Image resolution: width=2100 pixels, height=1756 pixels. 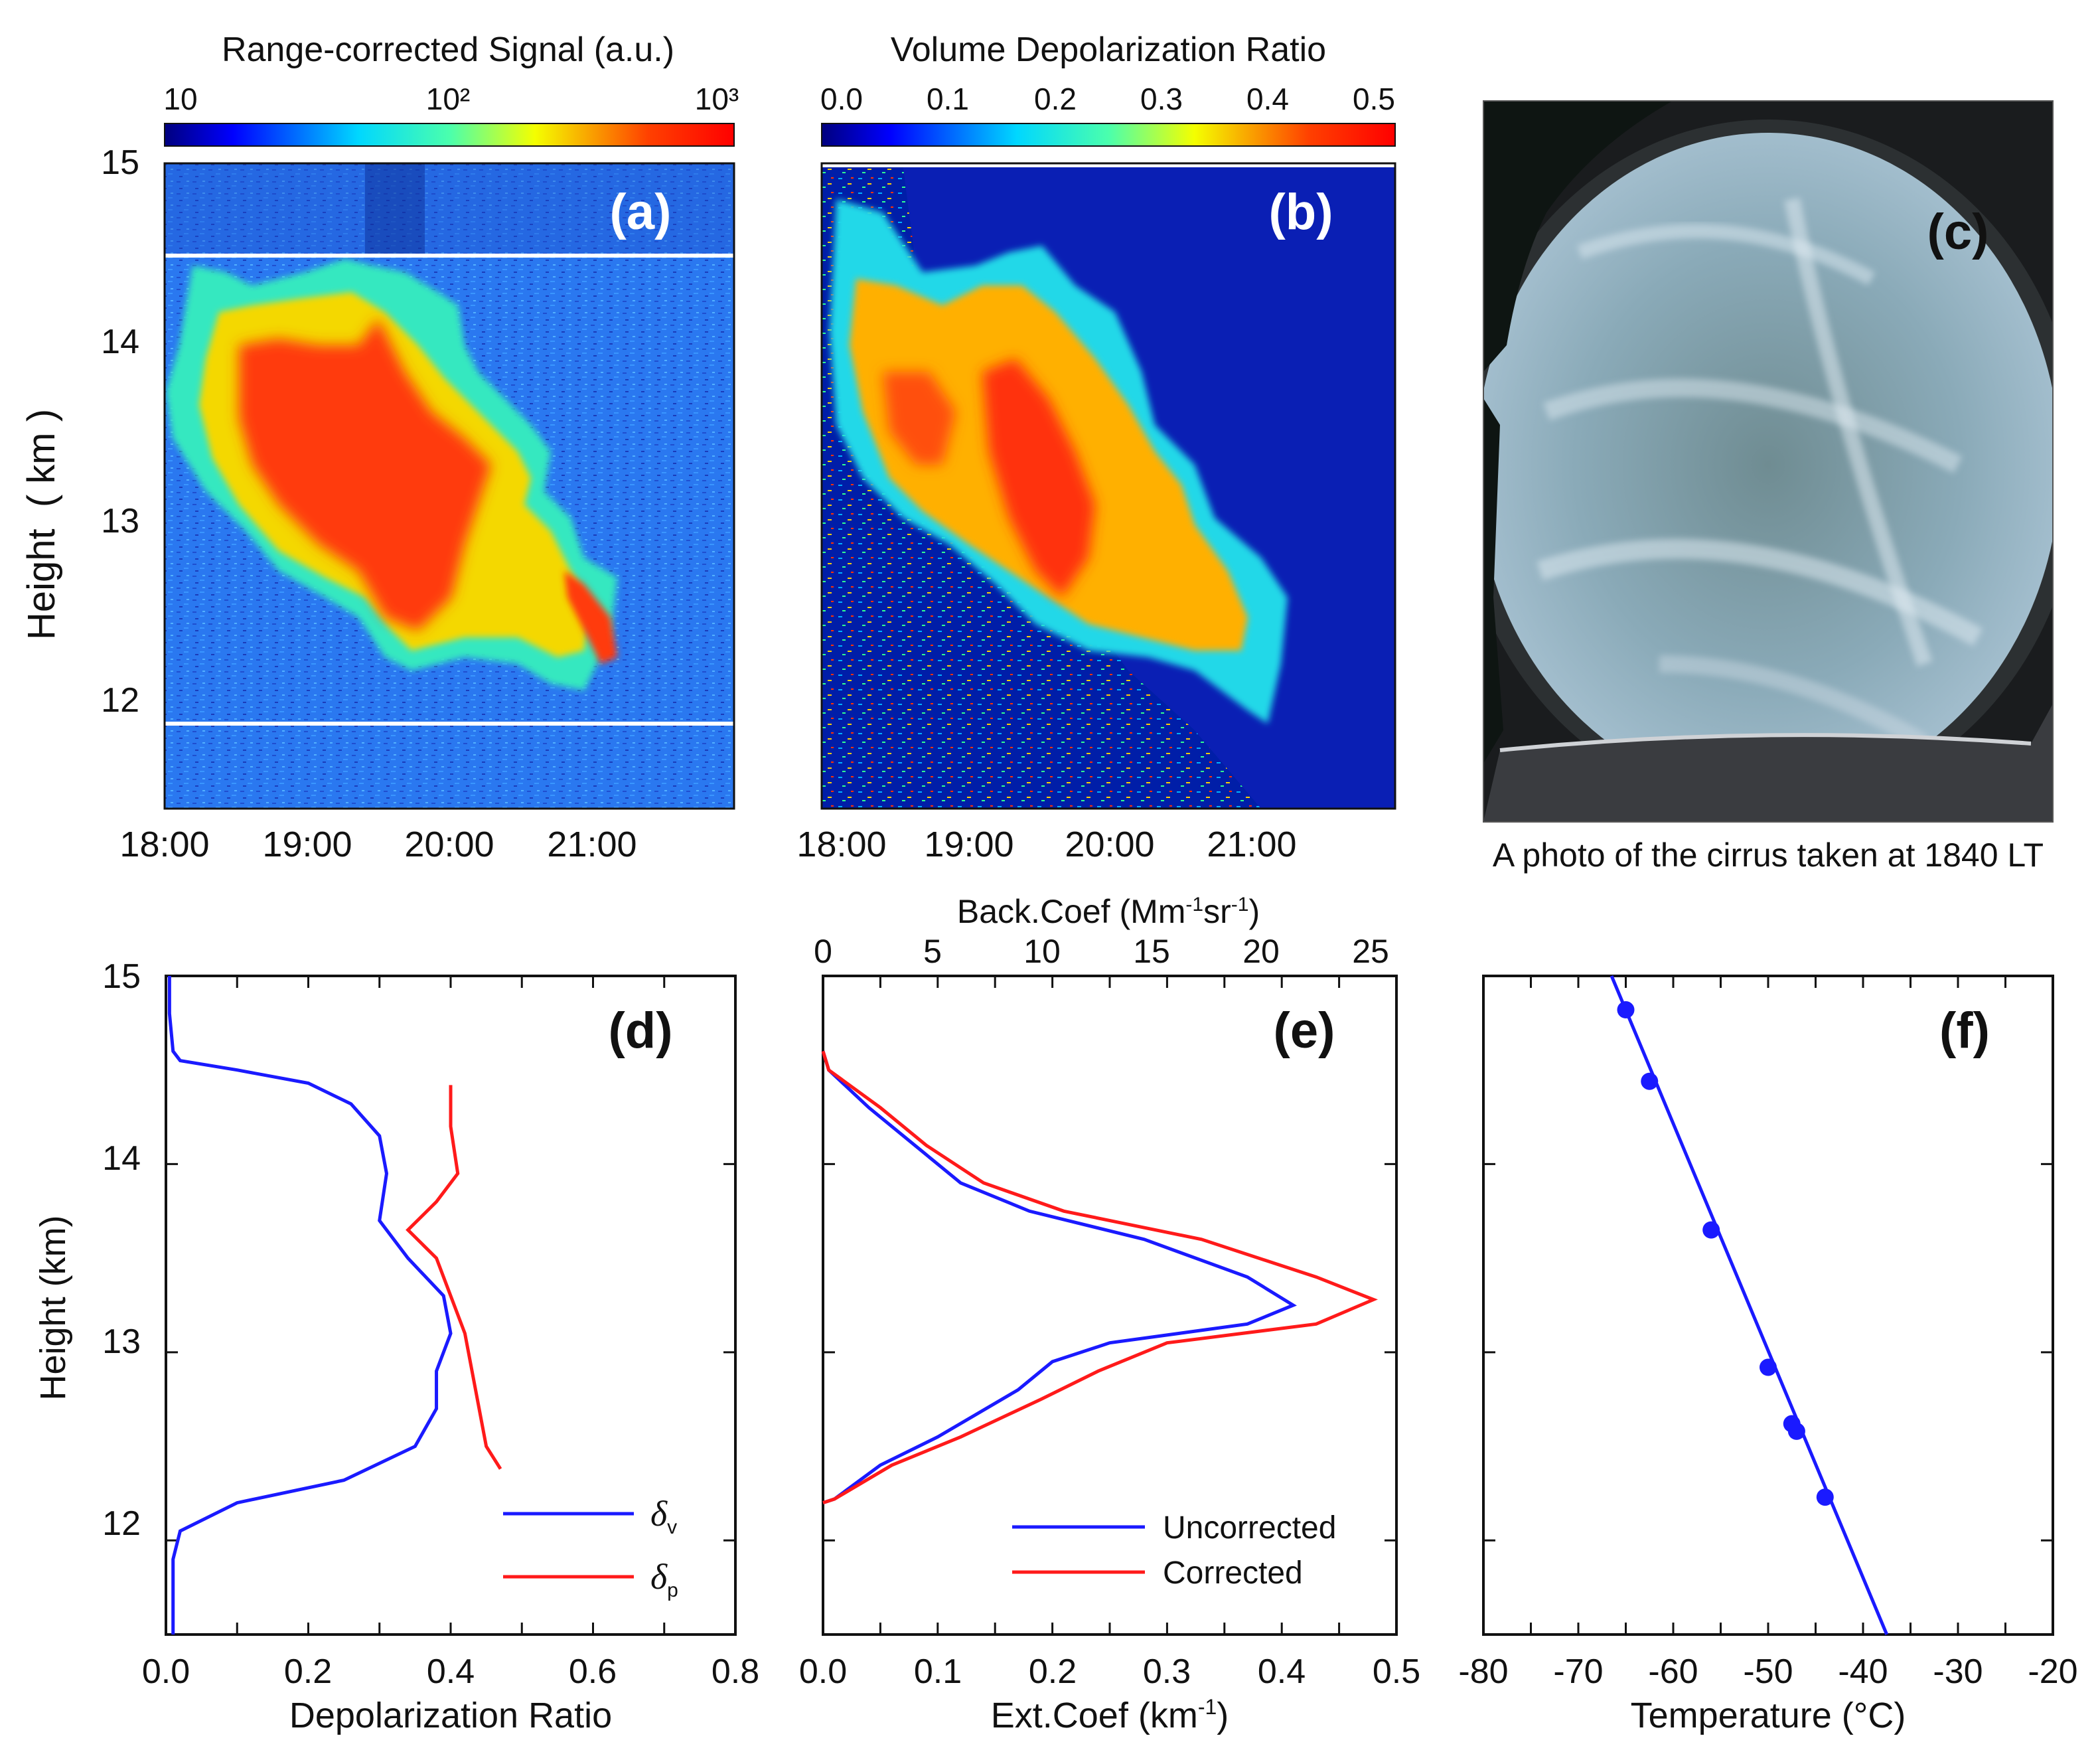 I want to click on xtick-e-2: 0.2, so click(x=1053, y=1671).